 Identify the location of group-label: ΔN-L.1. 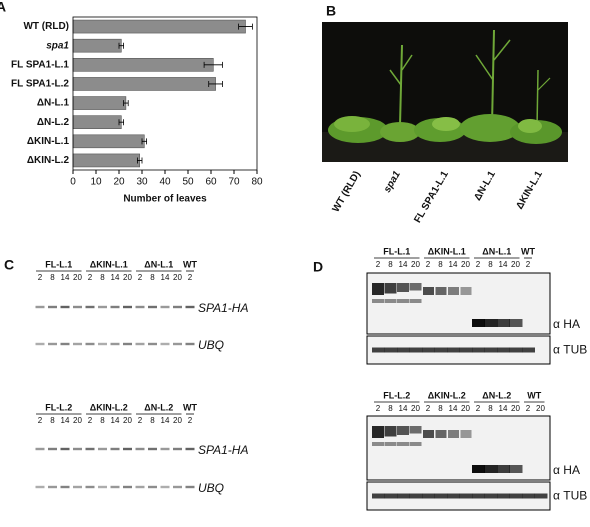
(158, 264).